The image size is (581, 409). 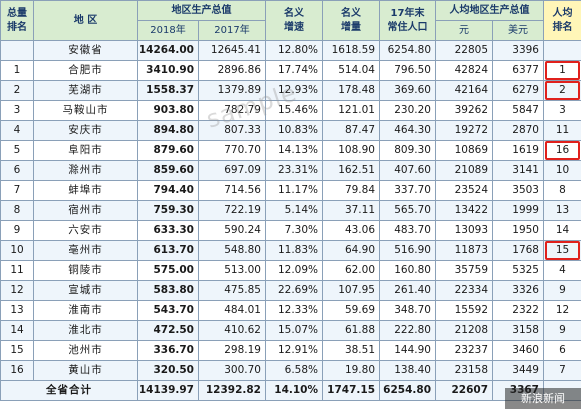 I want to click on total-gdp2018: 14139.97, so click(x=168, y=390).